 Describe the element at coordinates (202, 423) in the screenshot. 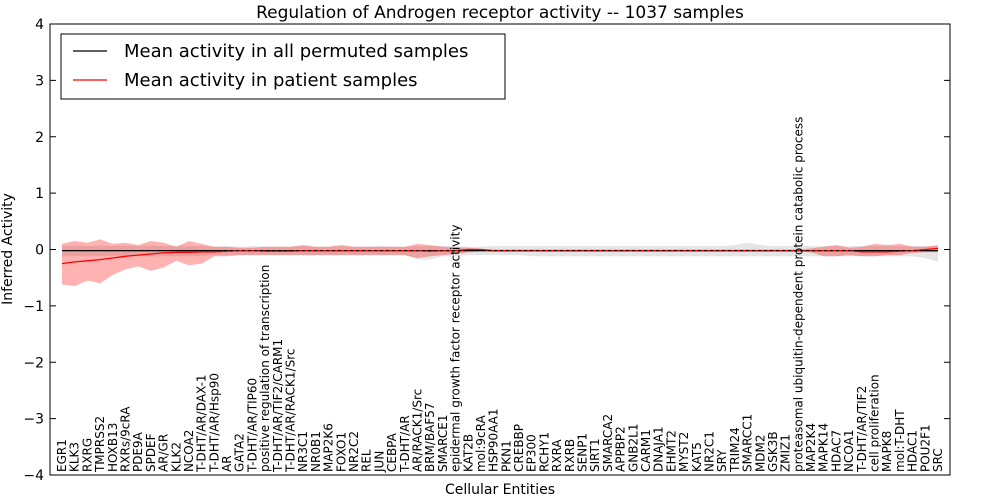

I see `category-label: T-DHT/AR/DAX-1` at that location.